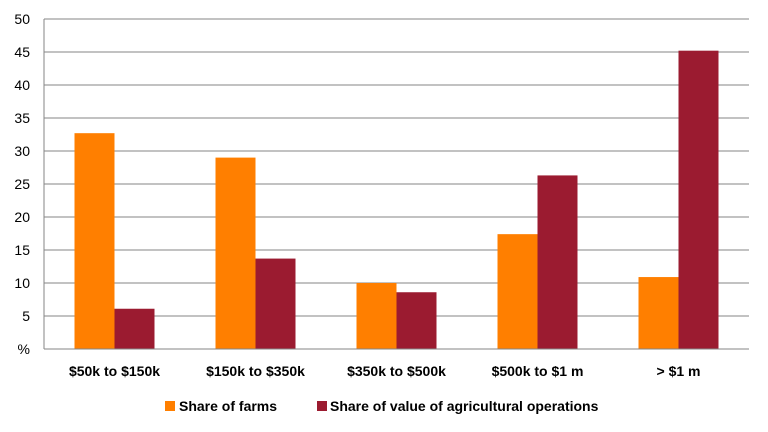 The width and height of the screenshot is (768, 432). I want to click on y-tick-label: 20, so click(22, 217).